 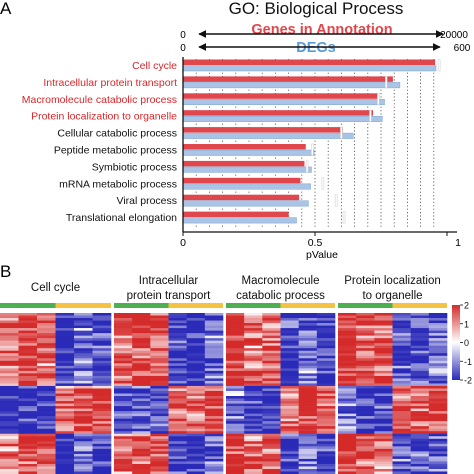 What do you see at coordinates (322, 255) in the screenshot?
I see `x-axis-label: pValue` at bounding box center [322, 255].